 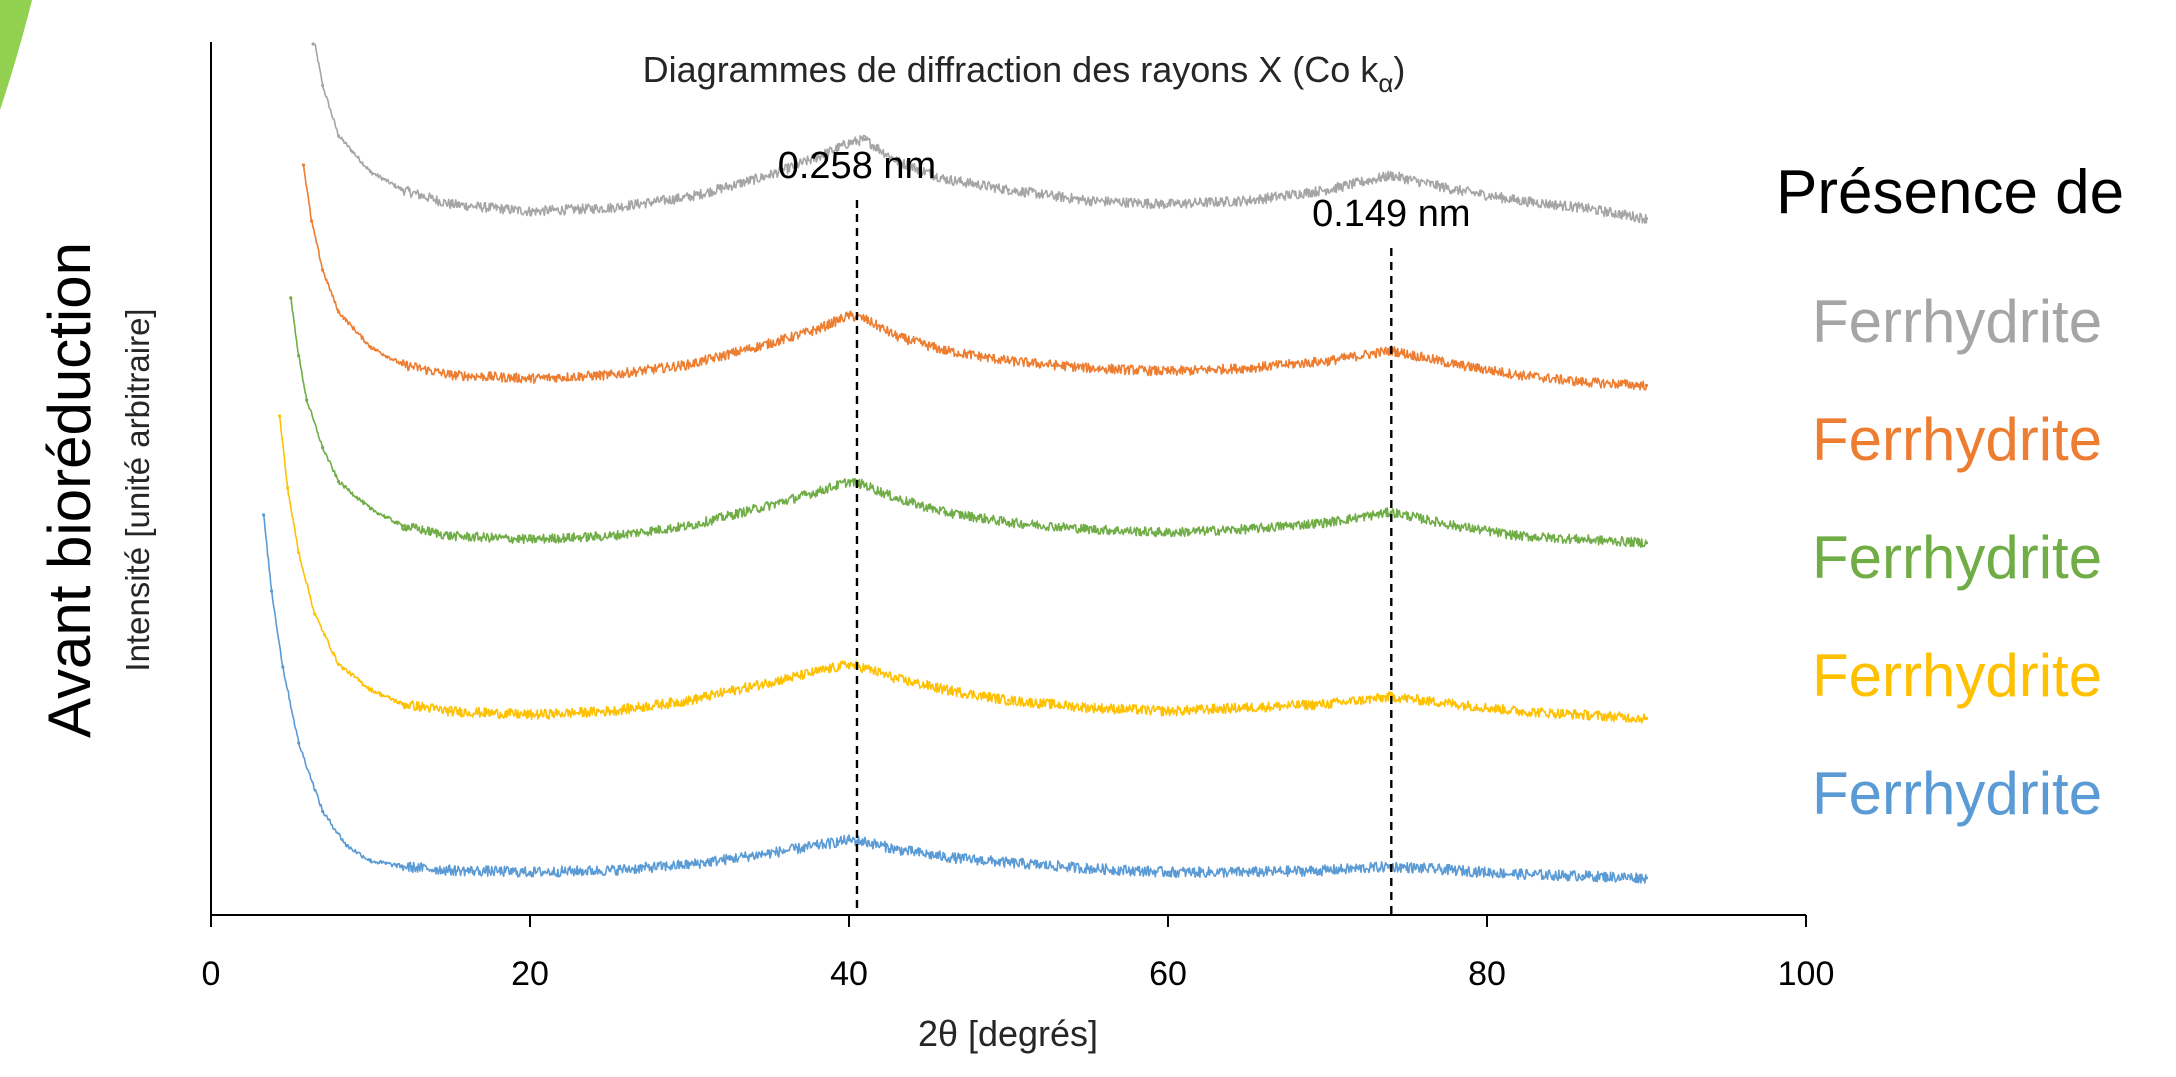 What do you see at coordinates (137, 489) in the screenshot?
I see `y-axis-label: Intensité [unité arbitraire]` at bounding box center [137, 489].